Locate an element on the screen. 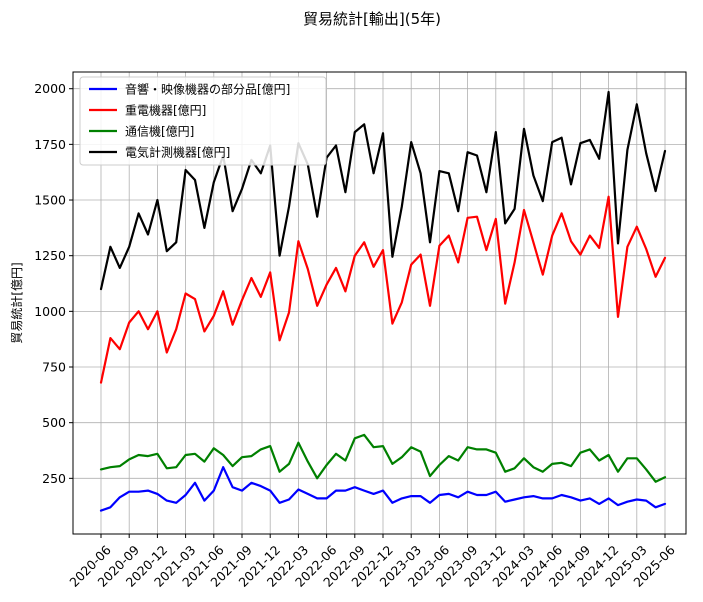  legend-label: 重電機器[億円] is located at coordinates (165, 110).